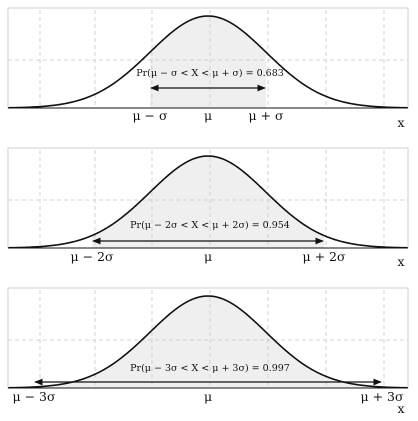 Image resolution: width=418 pixels, height=421 pixels. Describe the element at coordinates (266, 115) in the screenshot. I see `tick-label: μ + σ` at that location.